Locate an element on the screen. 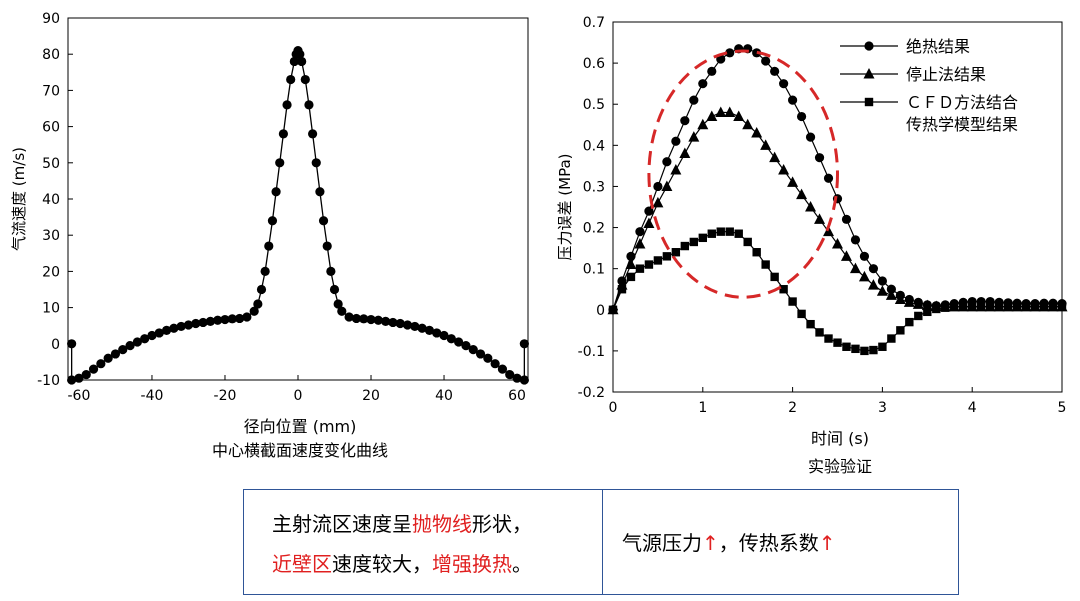 This screenshot has width=1080, height=601. y-tick-label: 0.7 is located at coordinates (594, 23).